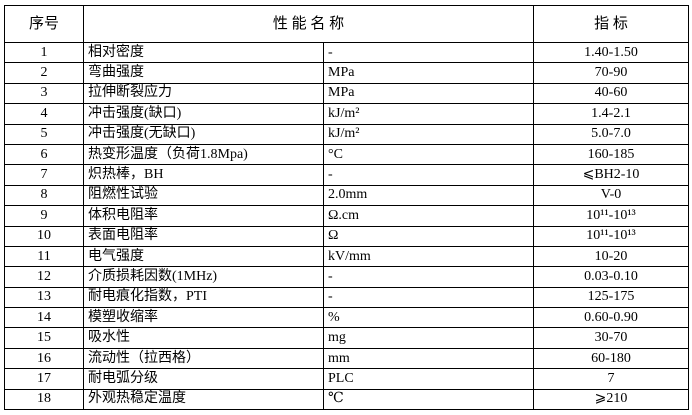 Image resolution: width=692 pixels, height=415 pixels. What do you see at coordinates (611, 358) in the screenshot?
I see `table-cell: 60-180` at bounding box center [611, 358].